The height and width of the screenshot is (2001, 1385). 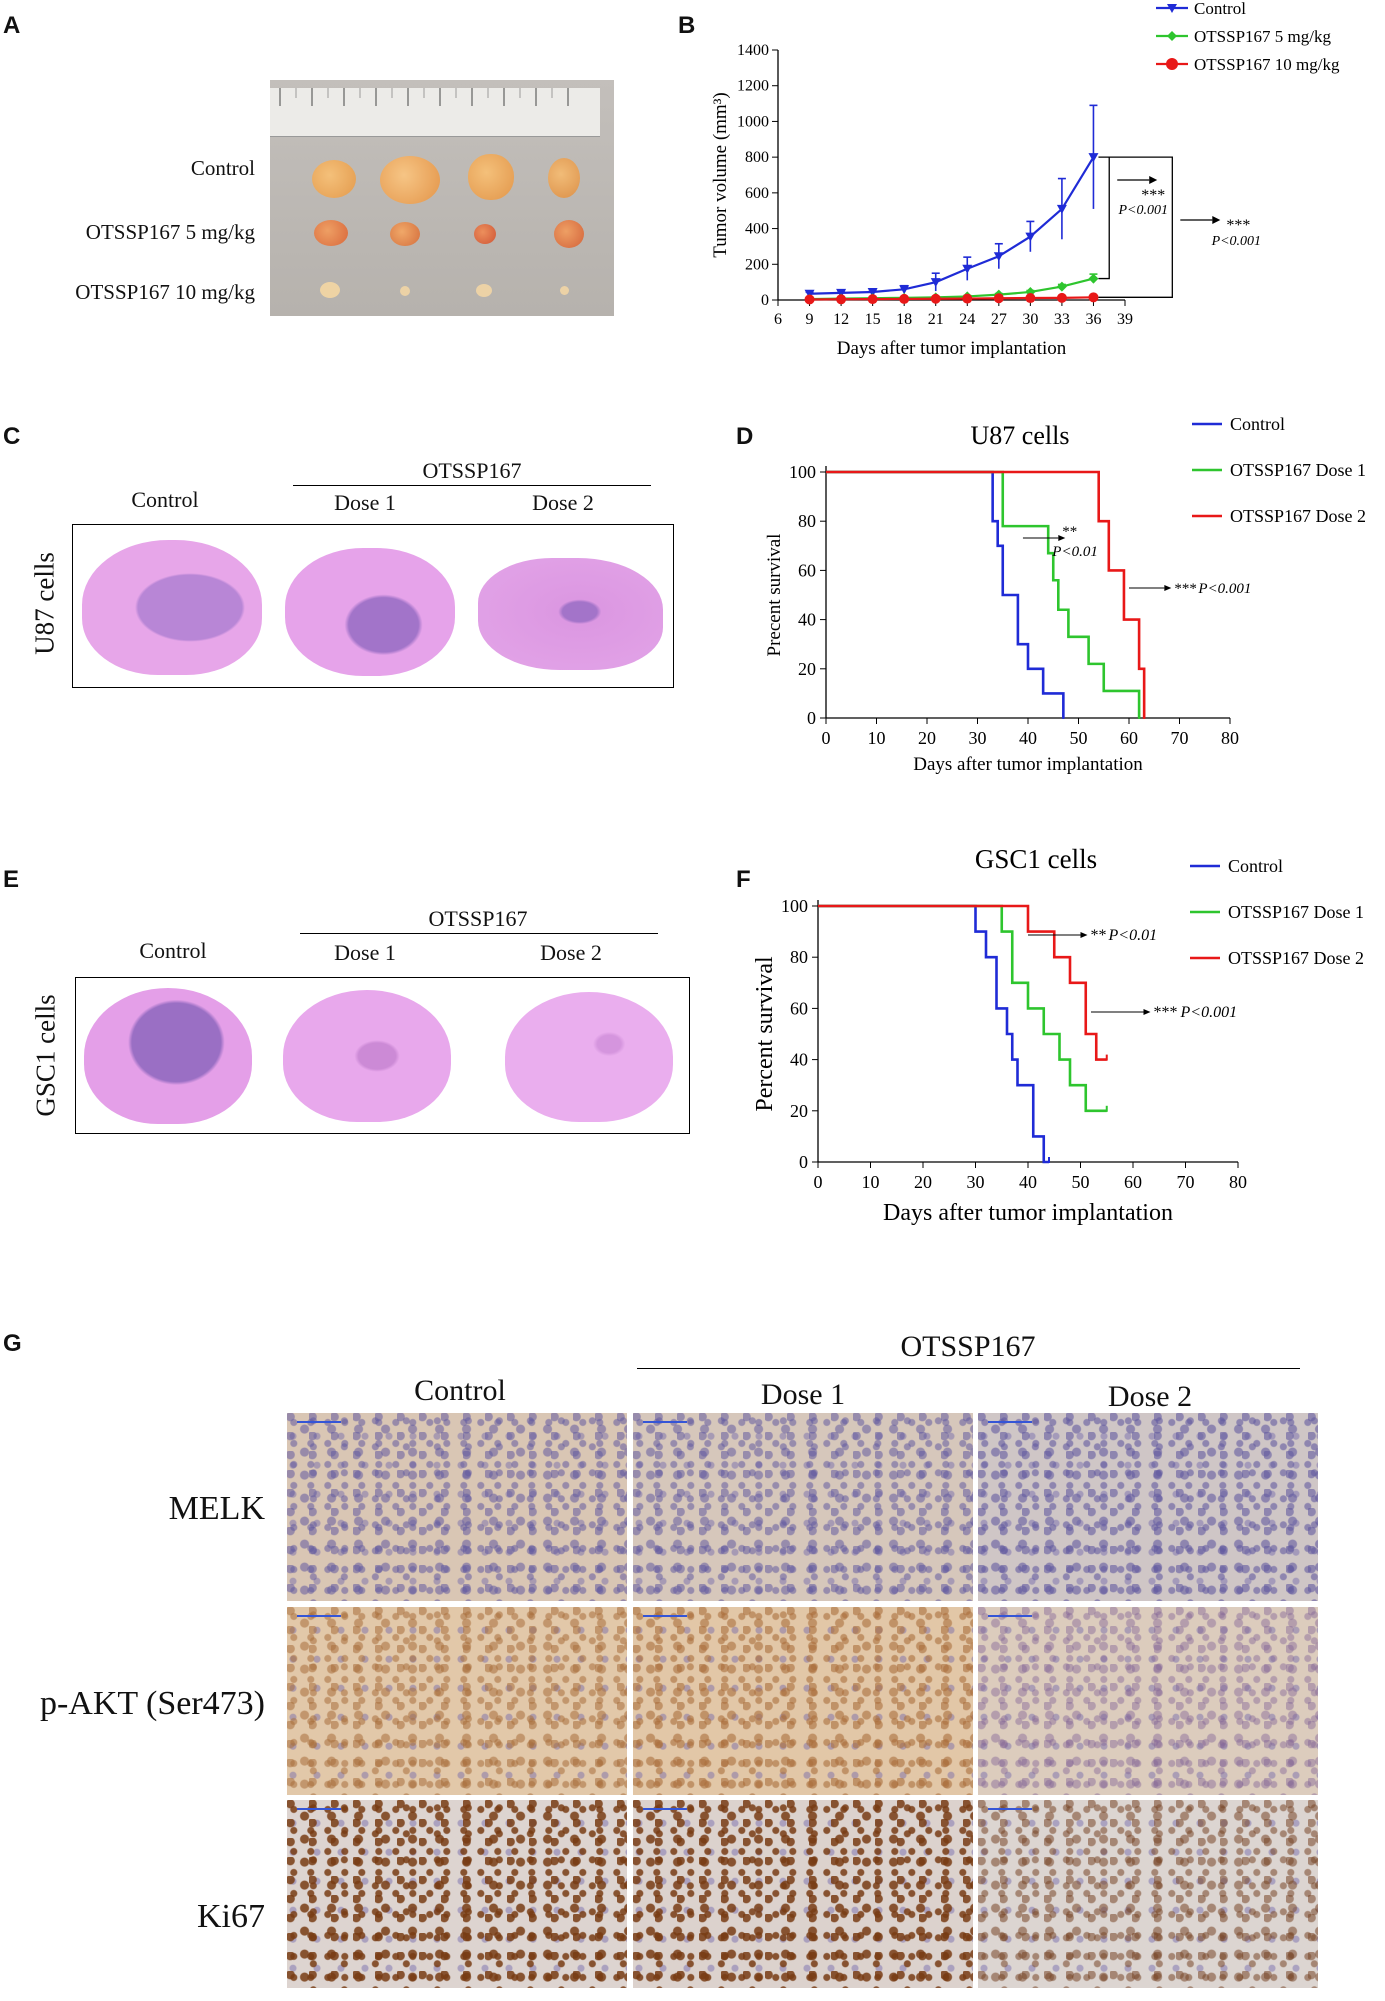 I want to click on d-annotation-arrowhead, so click(x=1168, y=588).